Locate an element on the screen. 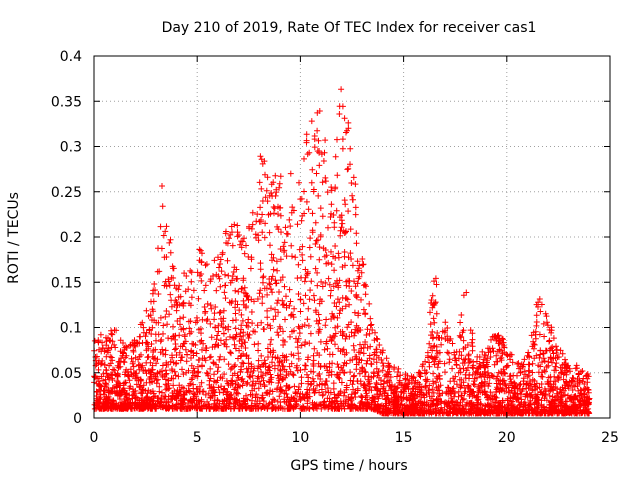 Image resolution: width=640 pixels, height=480 pixels. x-tick-label: 5 is located at coordinates (197, 438).